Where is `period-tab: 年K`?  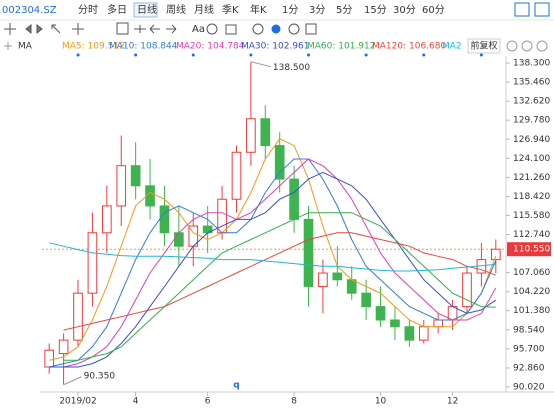
period-tab: 年K is located at coordinates (258, 9).